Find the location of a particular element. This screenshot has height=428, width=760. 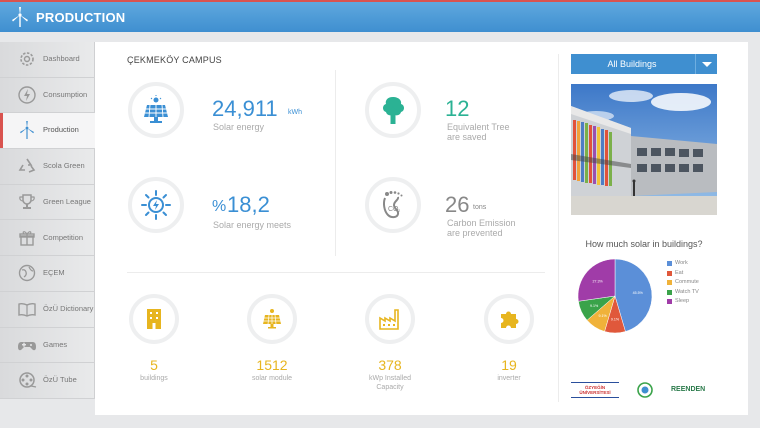

capacity-label-line1: kWp Installed is located at coordinates (390, 378).